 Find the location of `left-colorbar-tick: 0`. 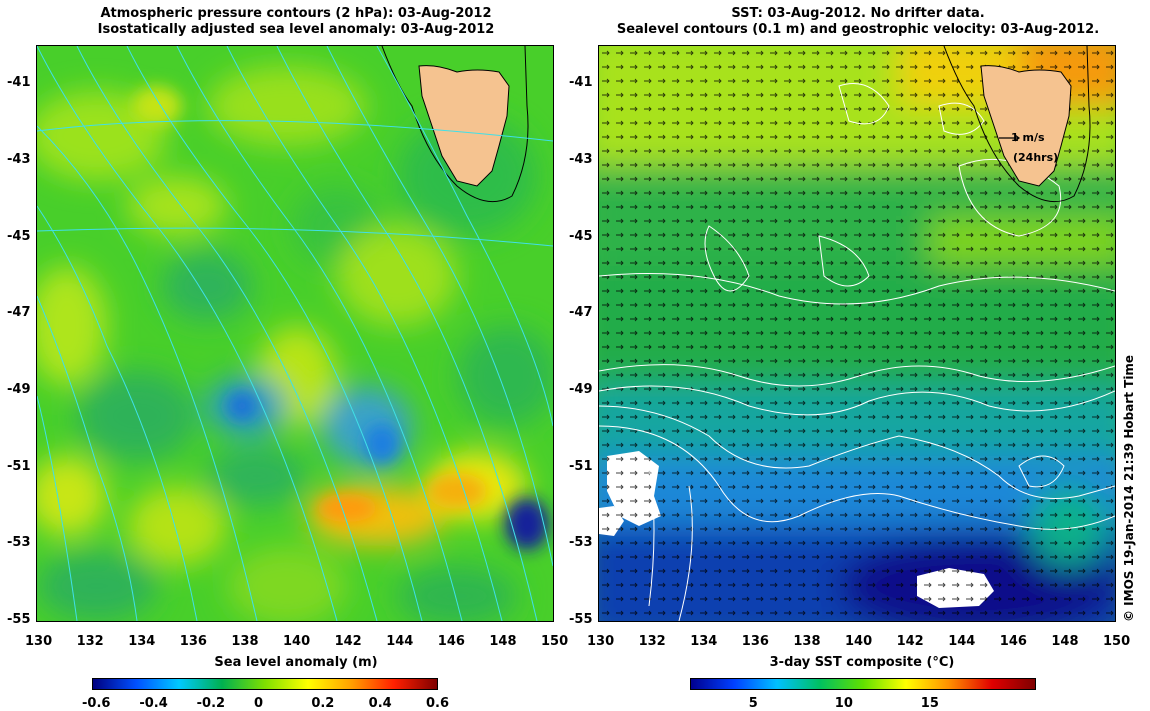

left-colorbar-tick: 0 is located at coordinates (259, 703).